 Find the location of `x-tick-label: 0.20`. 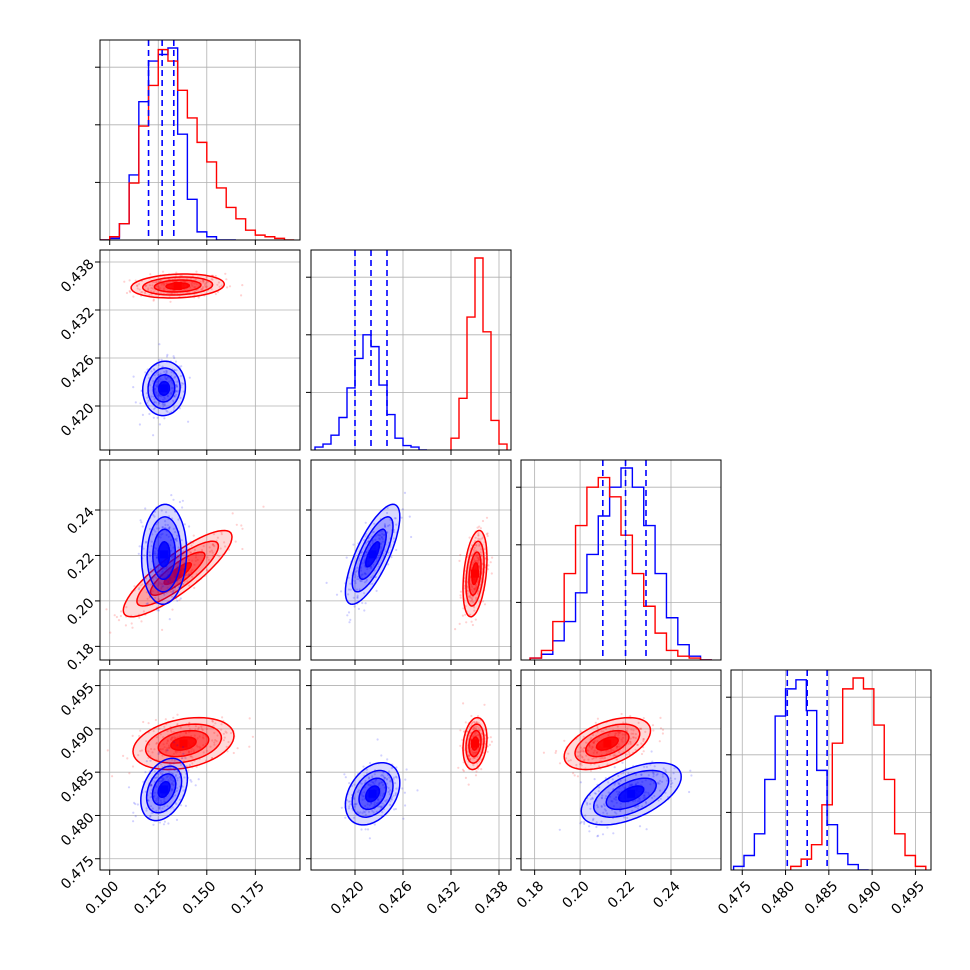

x-tick-label: 0.20 is located at coordinates (575, 894).